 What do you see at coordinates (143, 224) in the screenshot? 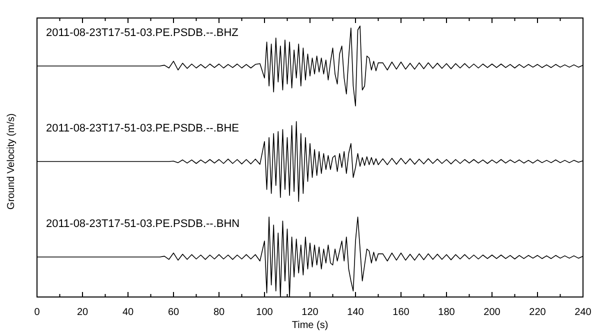
I see `text: 2011-08-23T17-51-03.PE.PSDB.--.BHN` at bounding box center [143, 224].